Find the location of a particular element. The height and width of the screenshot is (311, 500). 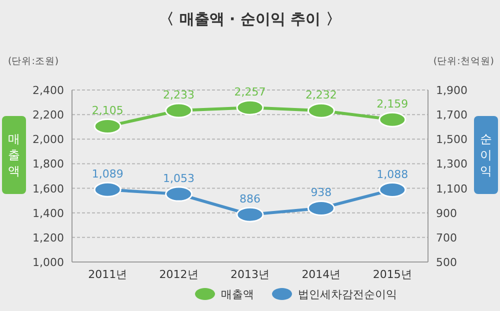

text: (단위:조원) is located at coordinates (33, 61).